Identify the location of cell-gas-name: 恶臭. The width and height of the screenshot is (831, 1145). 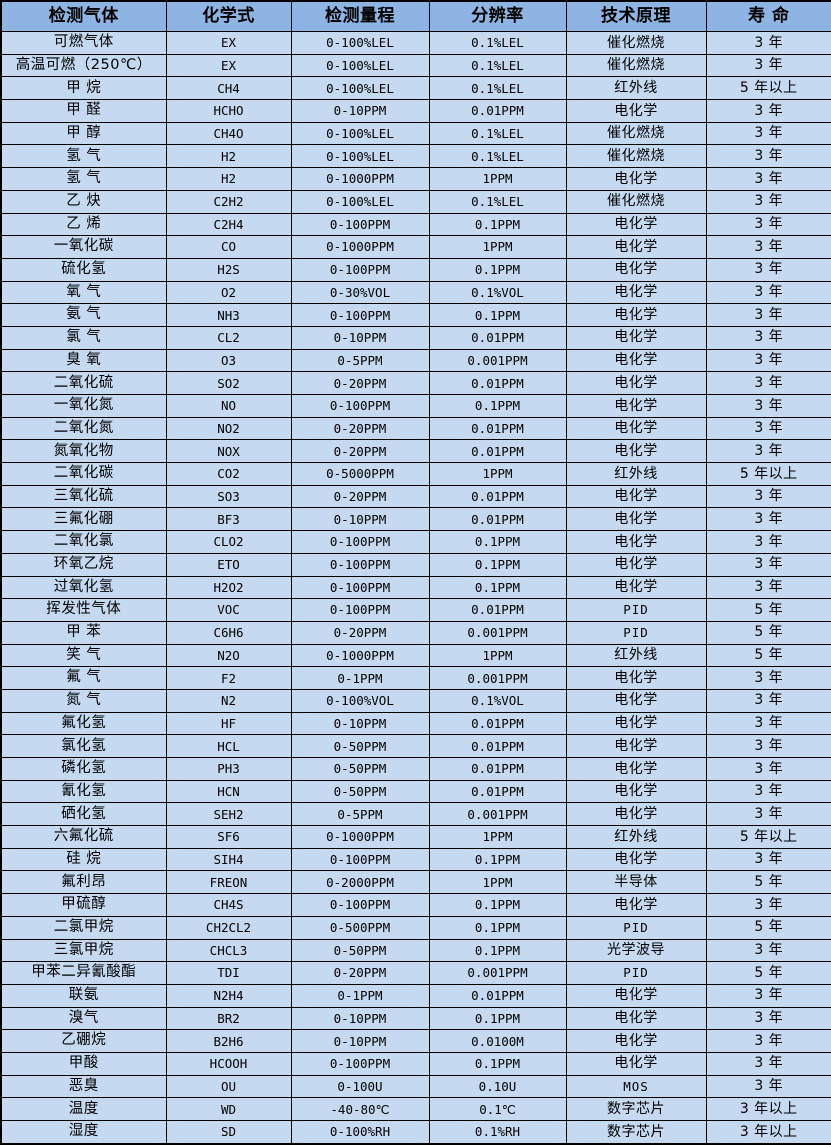
(83, 1086).